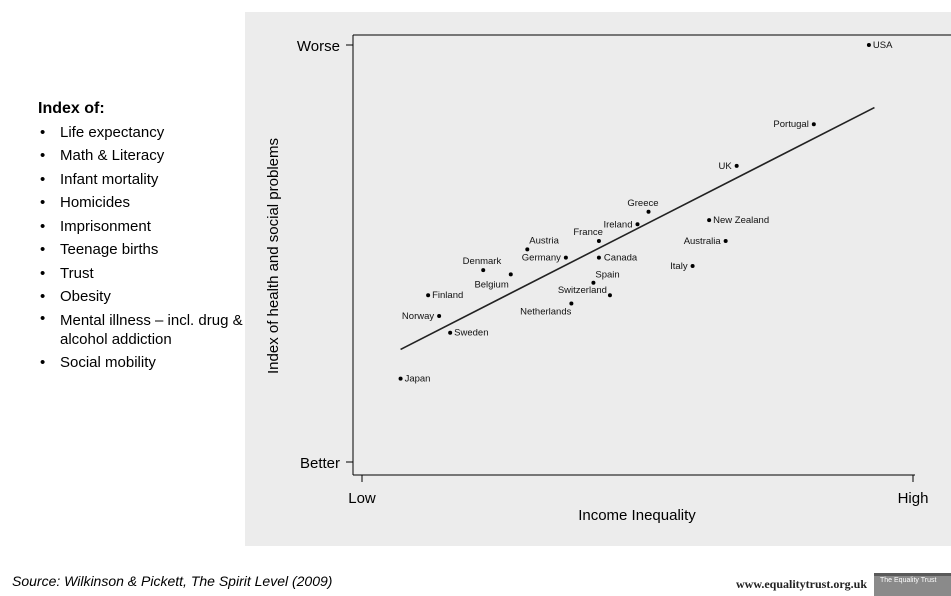  I want to click on point-usa, so click(868, 45).